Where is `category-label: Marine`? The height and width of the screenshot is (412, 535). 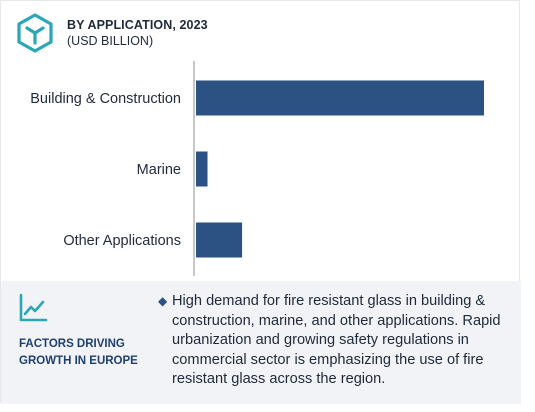
category-label: Marine is located at coordinates (159, 170).